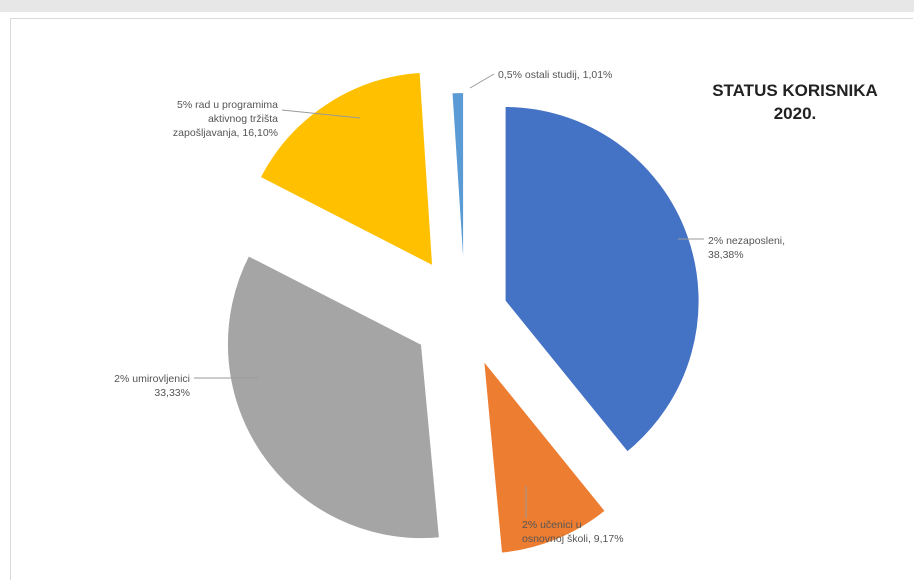 The height and width of the screenshot is (580, 914). I want to click on chart-title-line-2: 2020., so click(795, 113).